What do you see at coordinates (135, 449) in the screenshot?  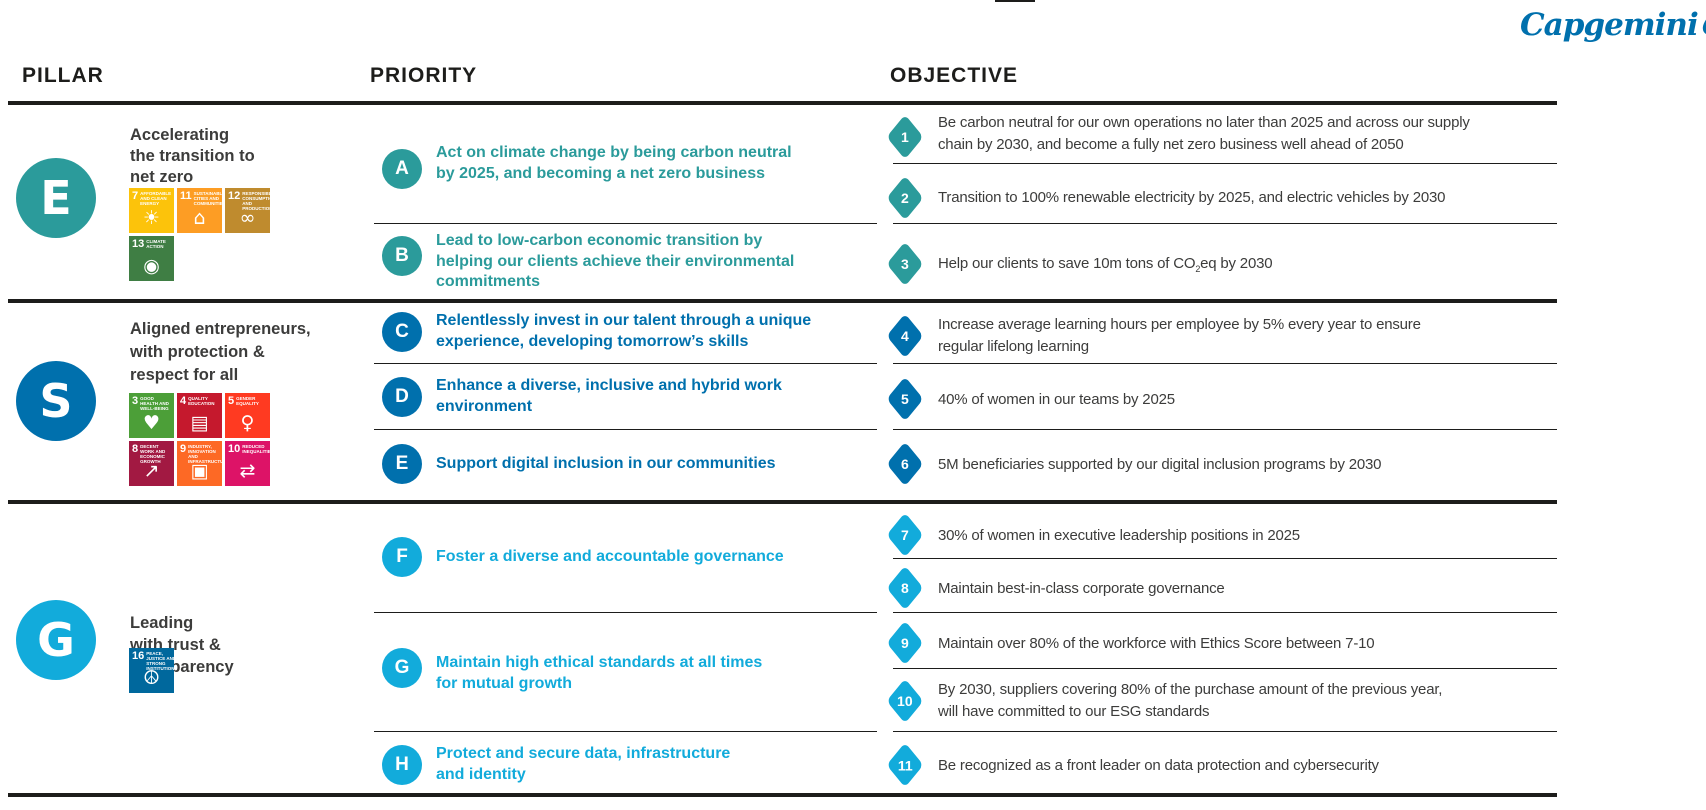 I see `sdg-number: 8` at bounding box center [135, 449].